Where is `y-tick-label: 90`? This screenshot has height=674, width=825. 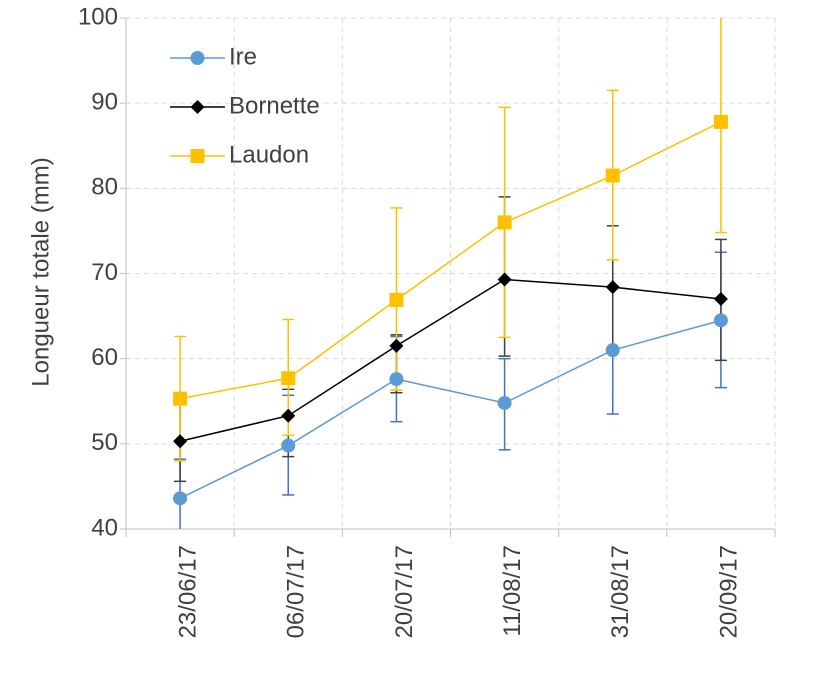 y-tick-label: 90 is located at coordinates (104, 102).